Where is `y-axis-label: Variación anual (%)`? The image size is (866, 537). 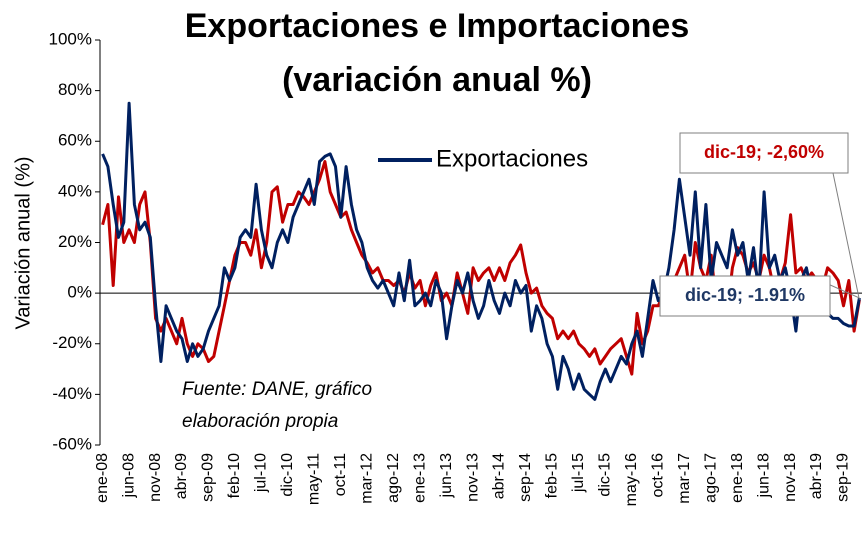
y-axis-label: Variación anual (%) is located at coordinates (23, 242).